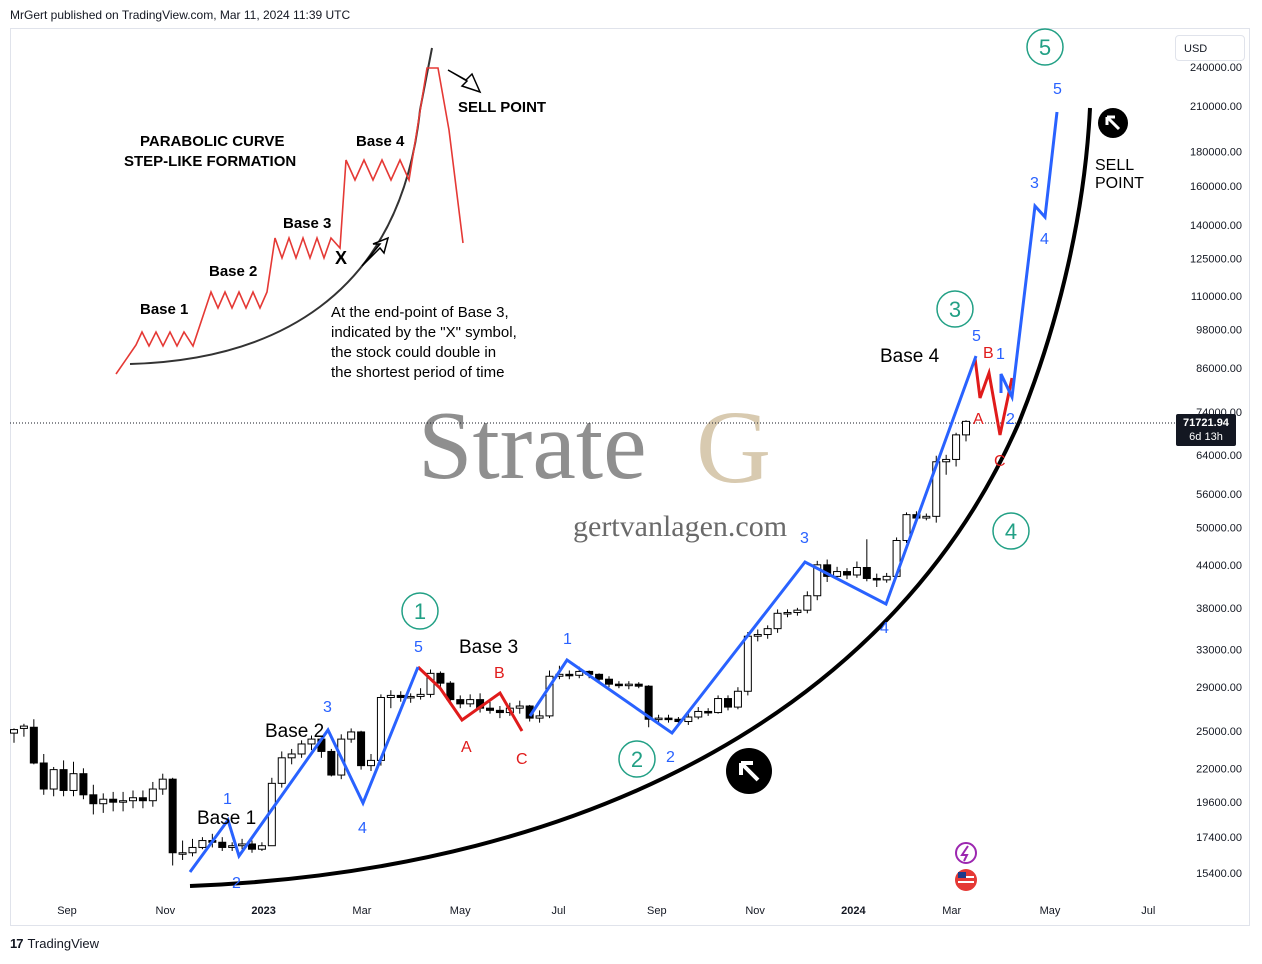 This screenshot has height=964, width=1262. I want to click on inset-curve, so click(281, 206).